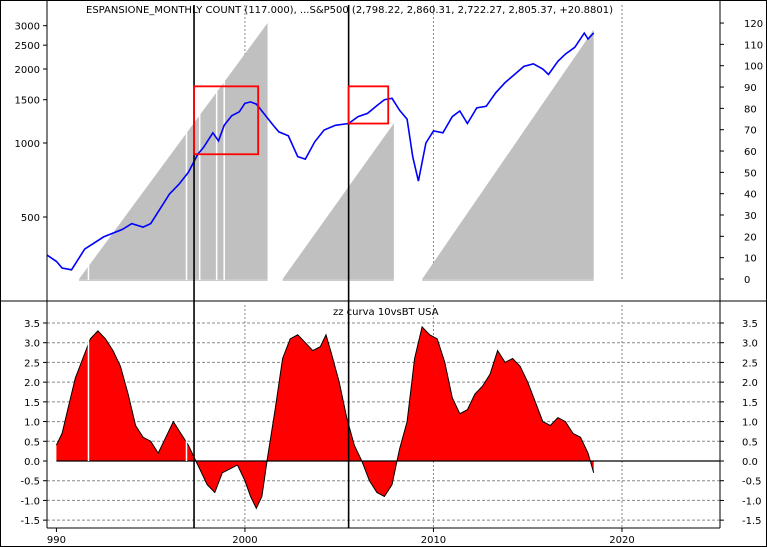 The width and height of the screenshot is (767, 547). I want to click on x-tick-label: 990, so click(56, 540).